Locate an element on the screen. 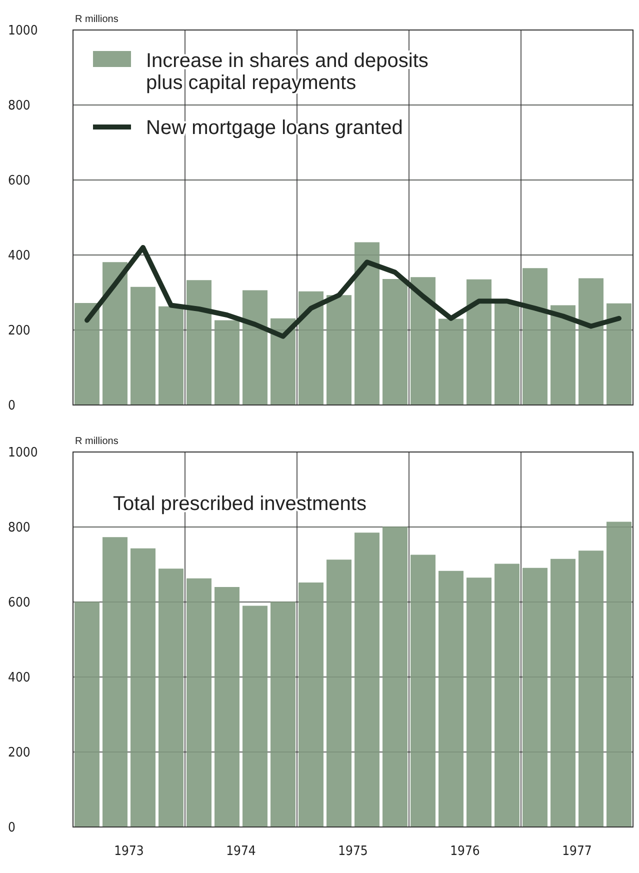 The height and width of the screenshot is (873, 639). x-tick-label: 1975 is located at coordinates (353, 851).